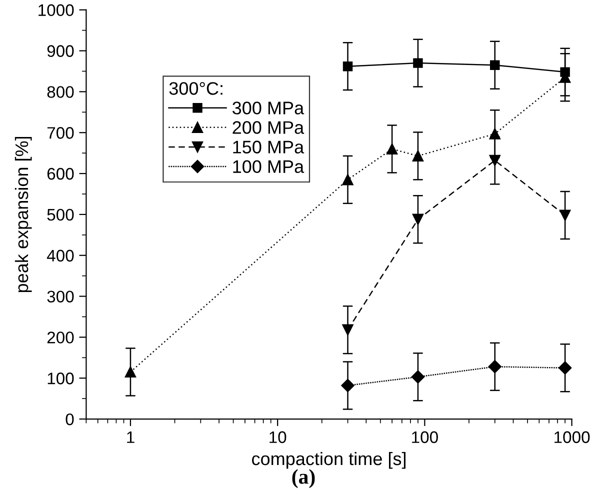  What do you see at coordinates (70, 419) in the screenshot?
I see `y-tick-label: 0` at bounding box center [70, 419].